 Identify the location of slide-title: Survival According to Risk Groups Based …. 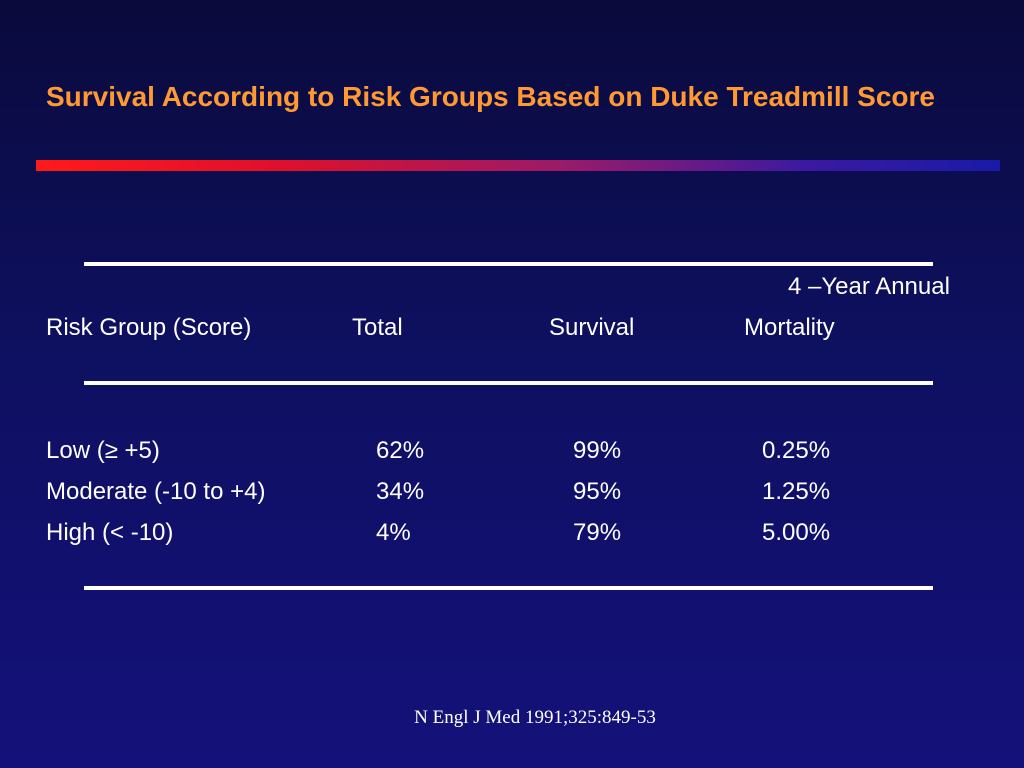
(490, 96).